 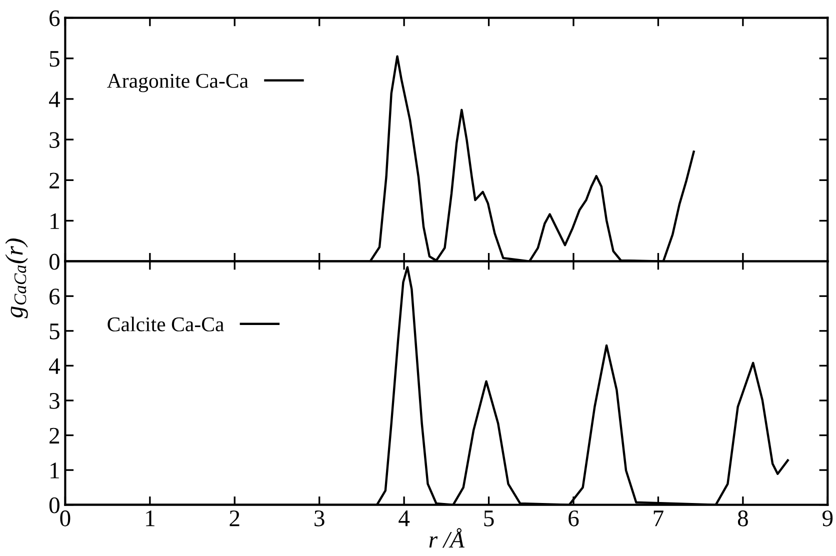 I want to click on x-tick-label: 7, so click(x=659, y=518).